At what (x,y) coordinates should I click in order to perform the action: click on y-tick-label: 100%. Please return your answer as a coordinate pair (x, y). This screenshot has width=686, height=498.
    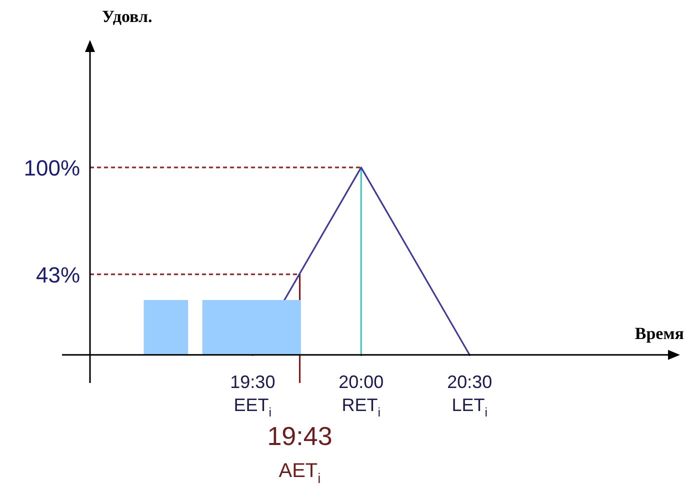
    Looking at the image, I should click on (52, 167).